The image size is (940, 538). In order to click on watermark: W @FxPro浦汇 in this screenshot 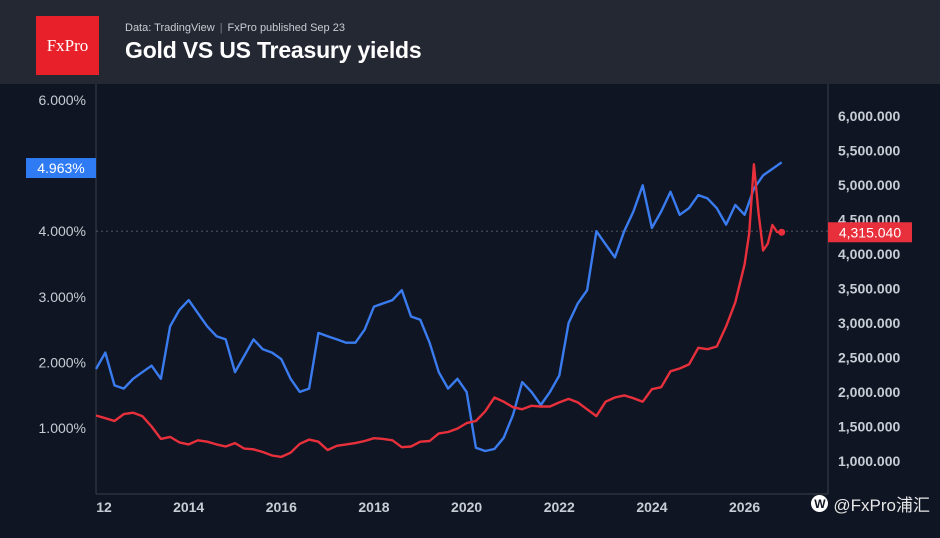, I will do `click(870, 503)`.